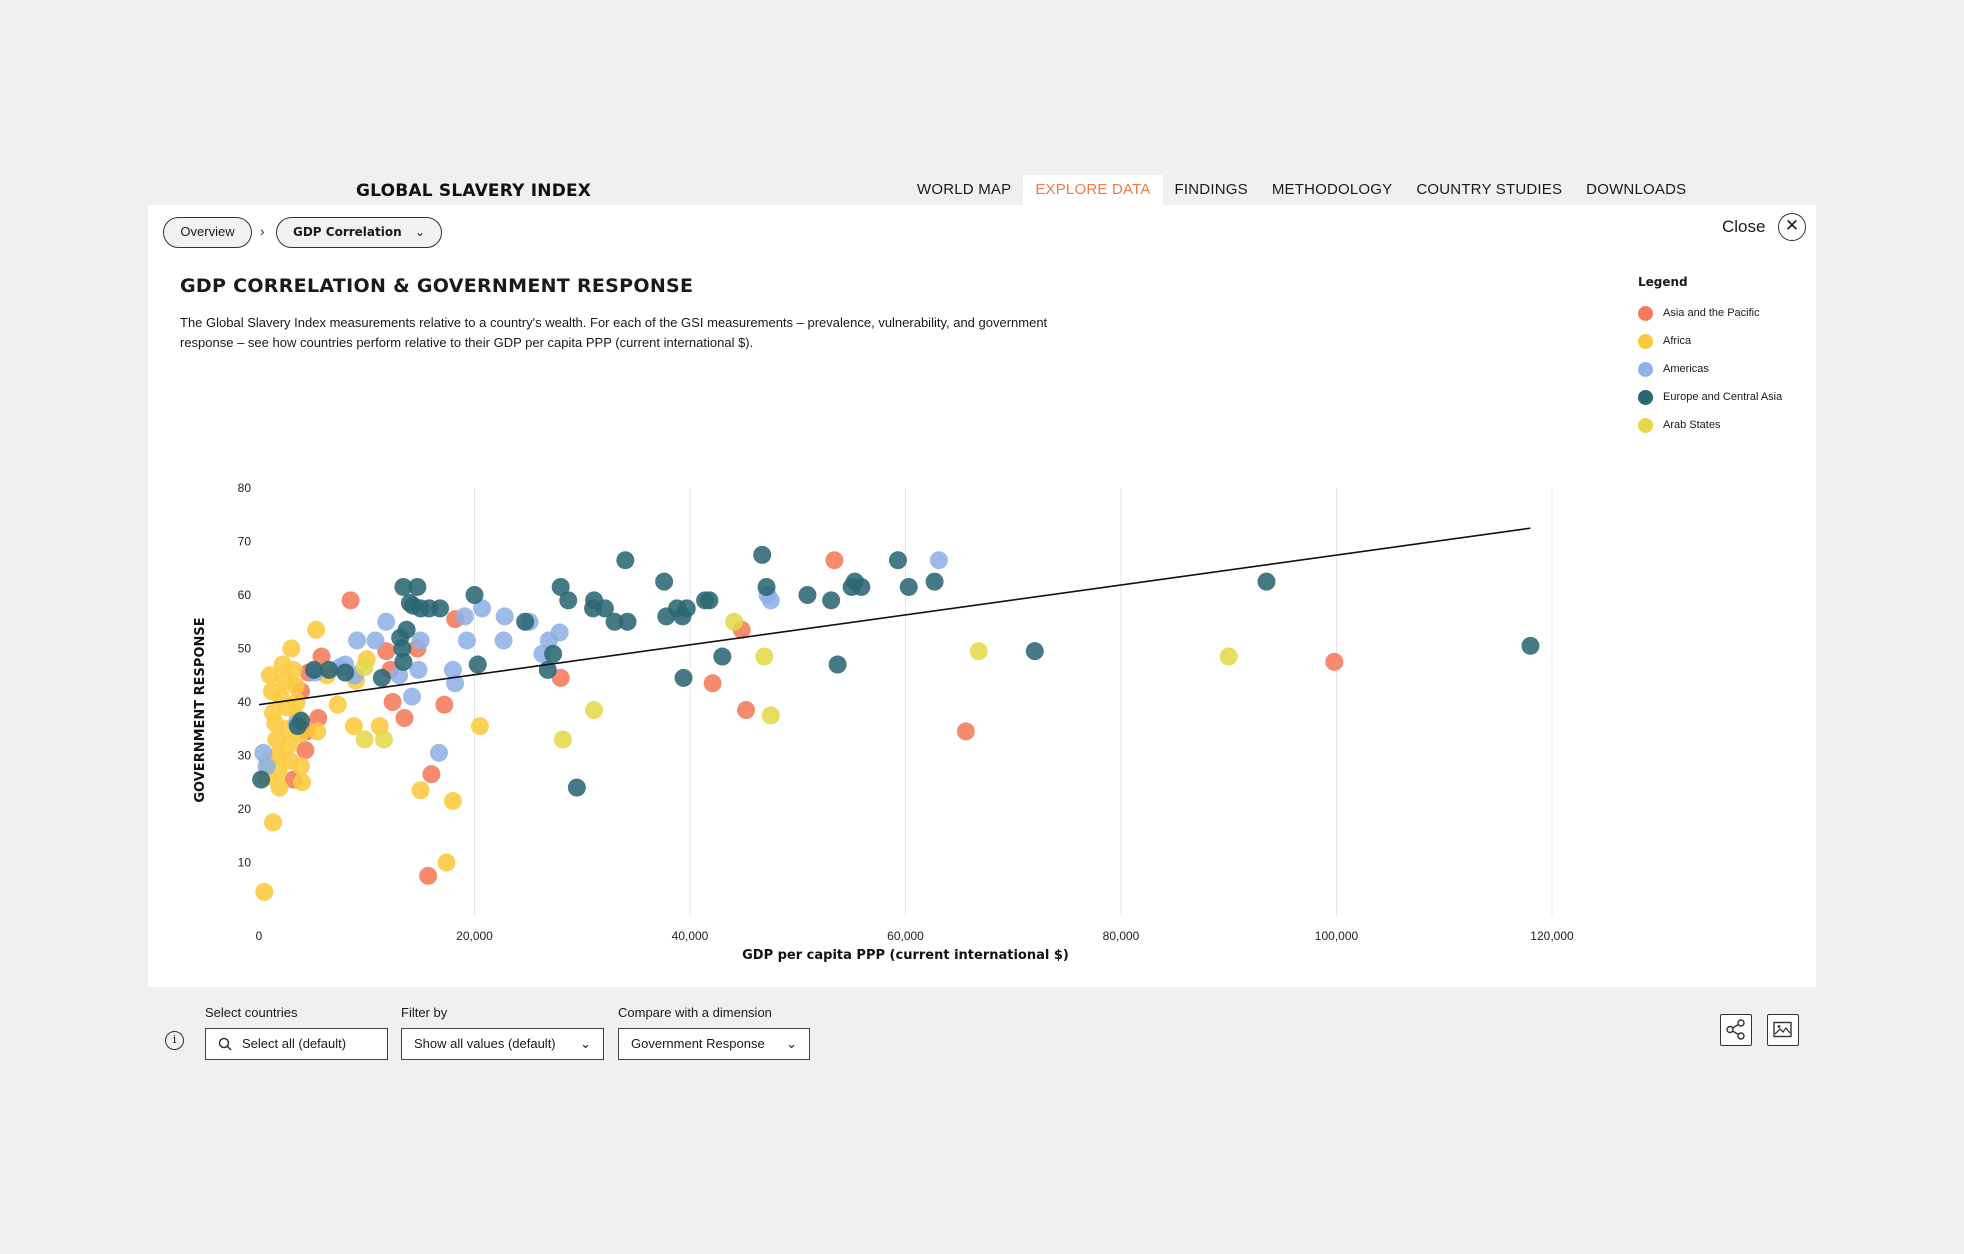 This screenshot has height=1254, width=1964. I want to click on select-countries-value: Select all (default), so click(294, 1043).